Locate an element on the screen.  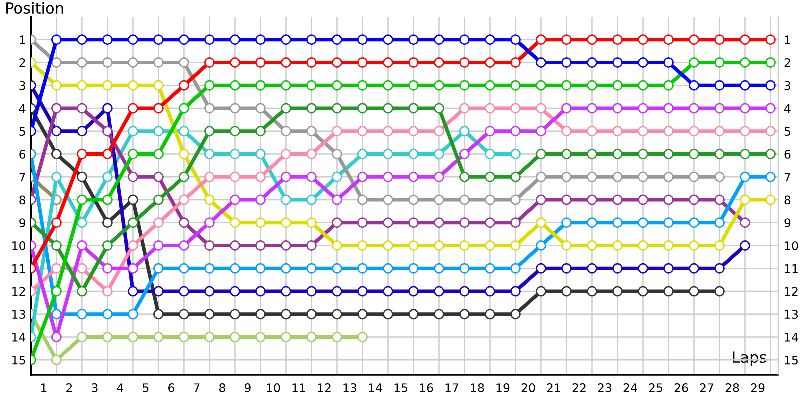
x-tick-label: 11 is located at coordinates (299, 388).